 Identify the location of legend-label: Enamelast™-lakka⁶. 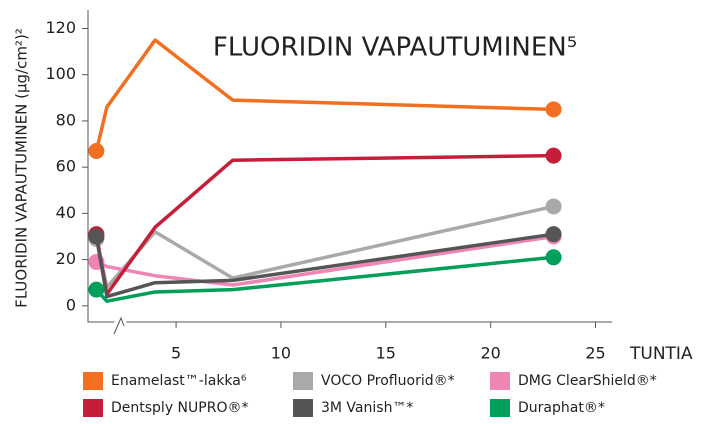
(179, 381).